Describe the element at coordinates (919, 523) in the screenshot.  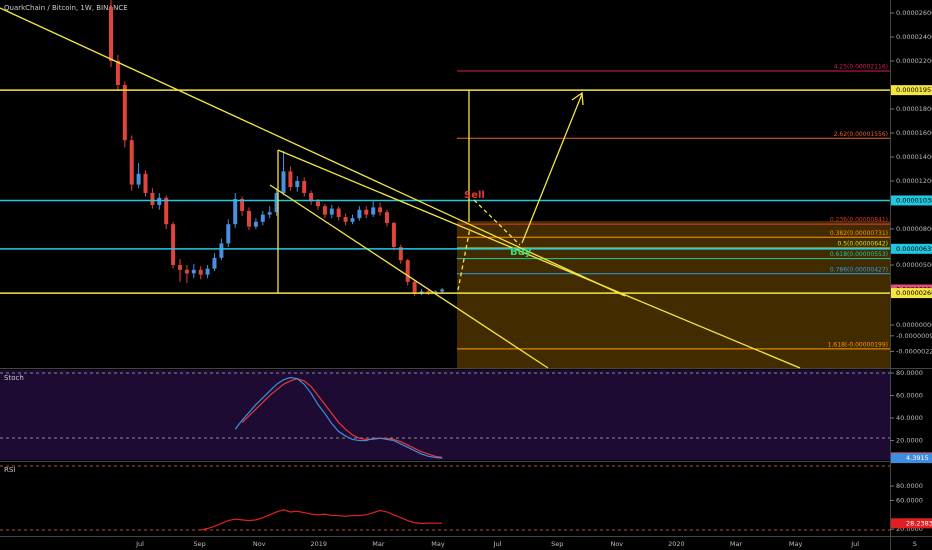
I see `value-badge-label: 28.2383` at that location.